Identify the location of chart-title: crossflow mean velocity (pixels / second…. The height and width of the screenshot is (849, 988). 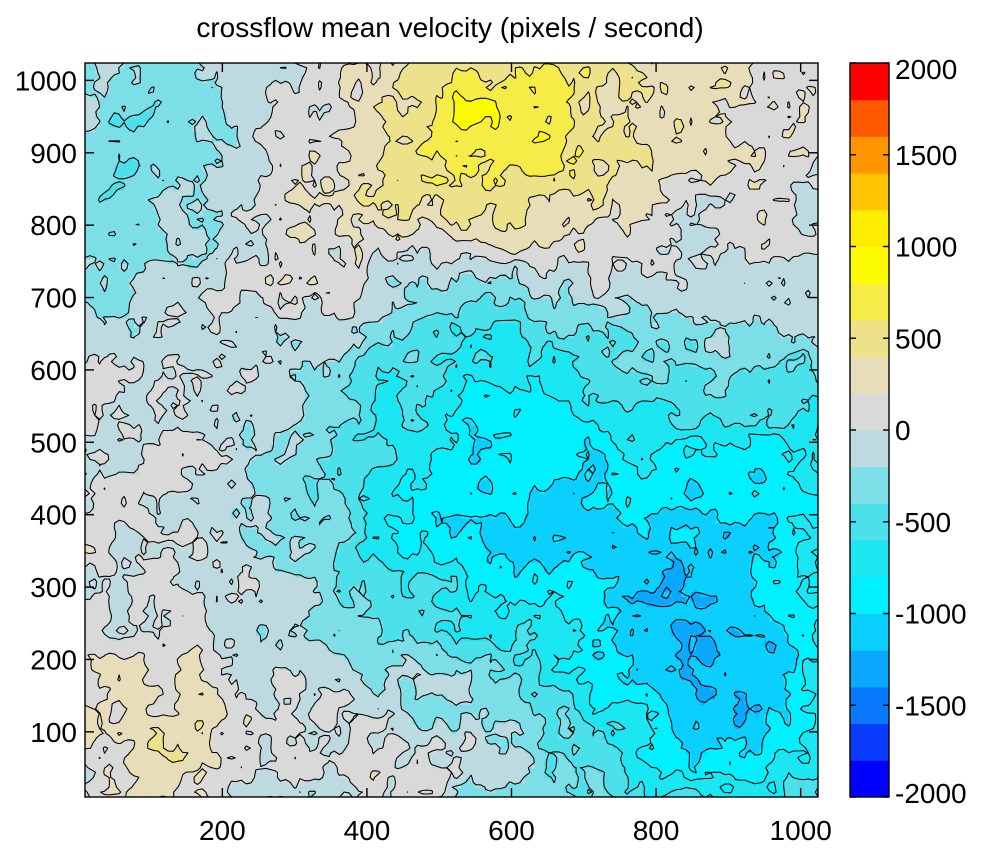
(449, 27).